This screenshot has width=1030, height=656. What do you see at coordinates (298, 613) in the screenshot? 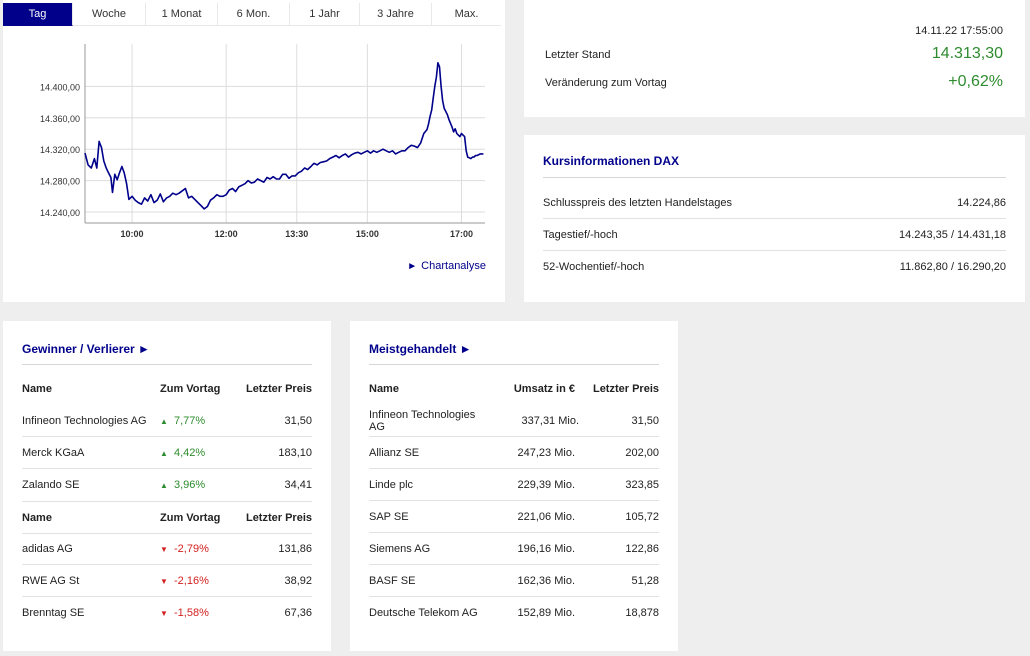
I see `price-value: 67,36` at bounding box center [298, 613].